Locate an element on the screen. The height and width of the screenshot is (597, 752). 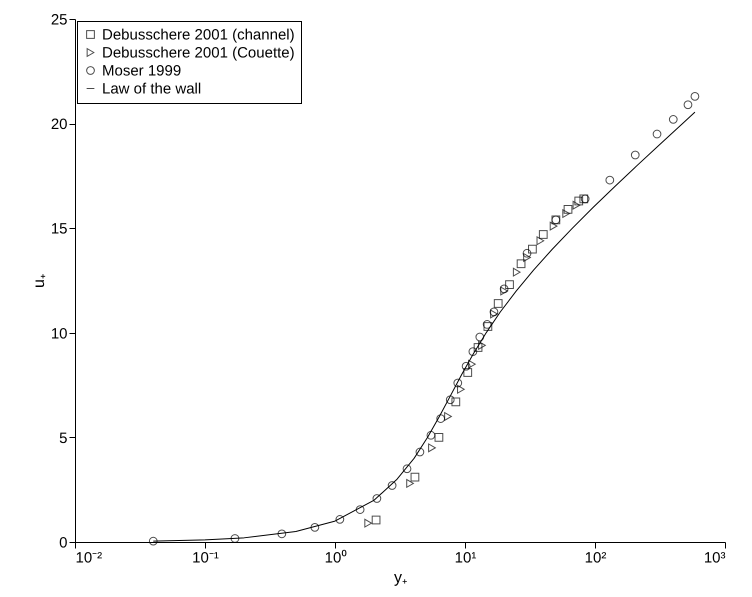
x-tick-label: 10¹ is located at coordinates (465, 558).